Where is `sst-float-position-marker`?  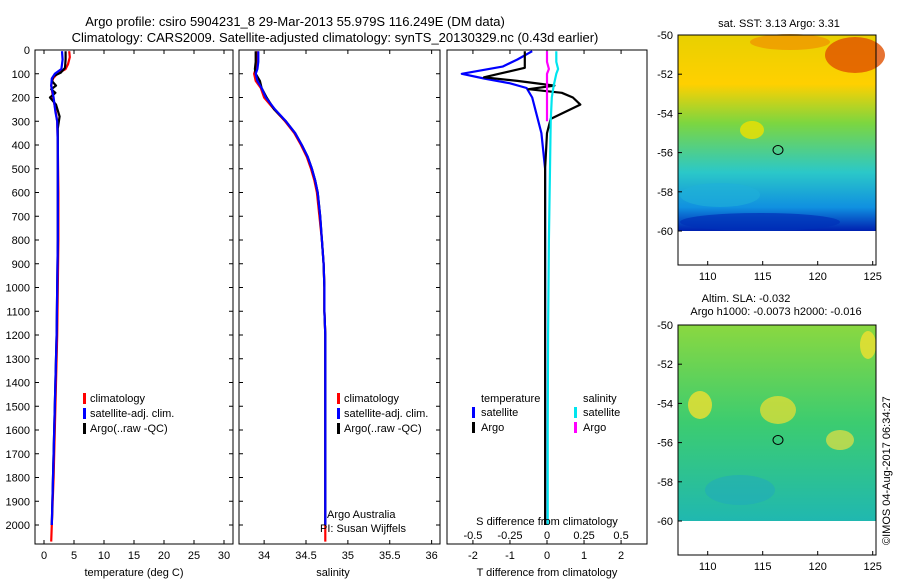
sst-float-position-marker is located at coordinates (778, 150).